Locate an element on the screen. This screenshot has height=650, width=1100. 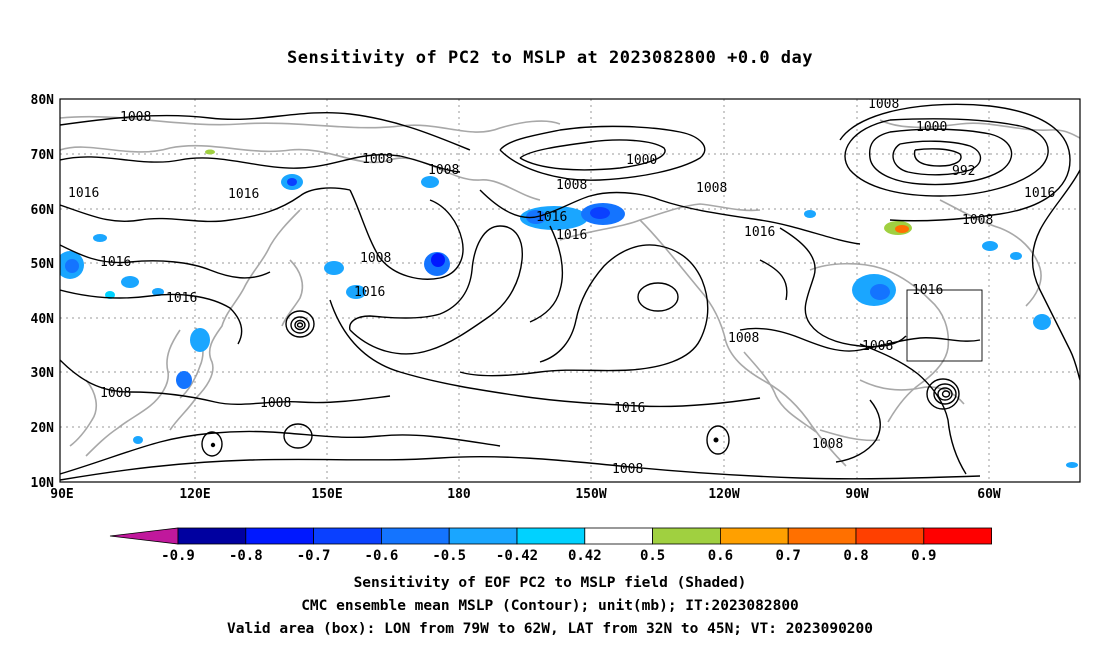
lon-label: 180 is located at coordinates (459, 494).